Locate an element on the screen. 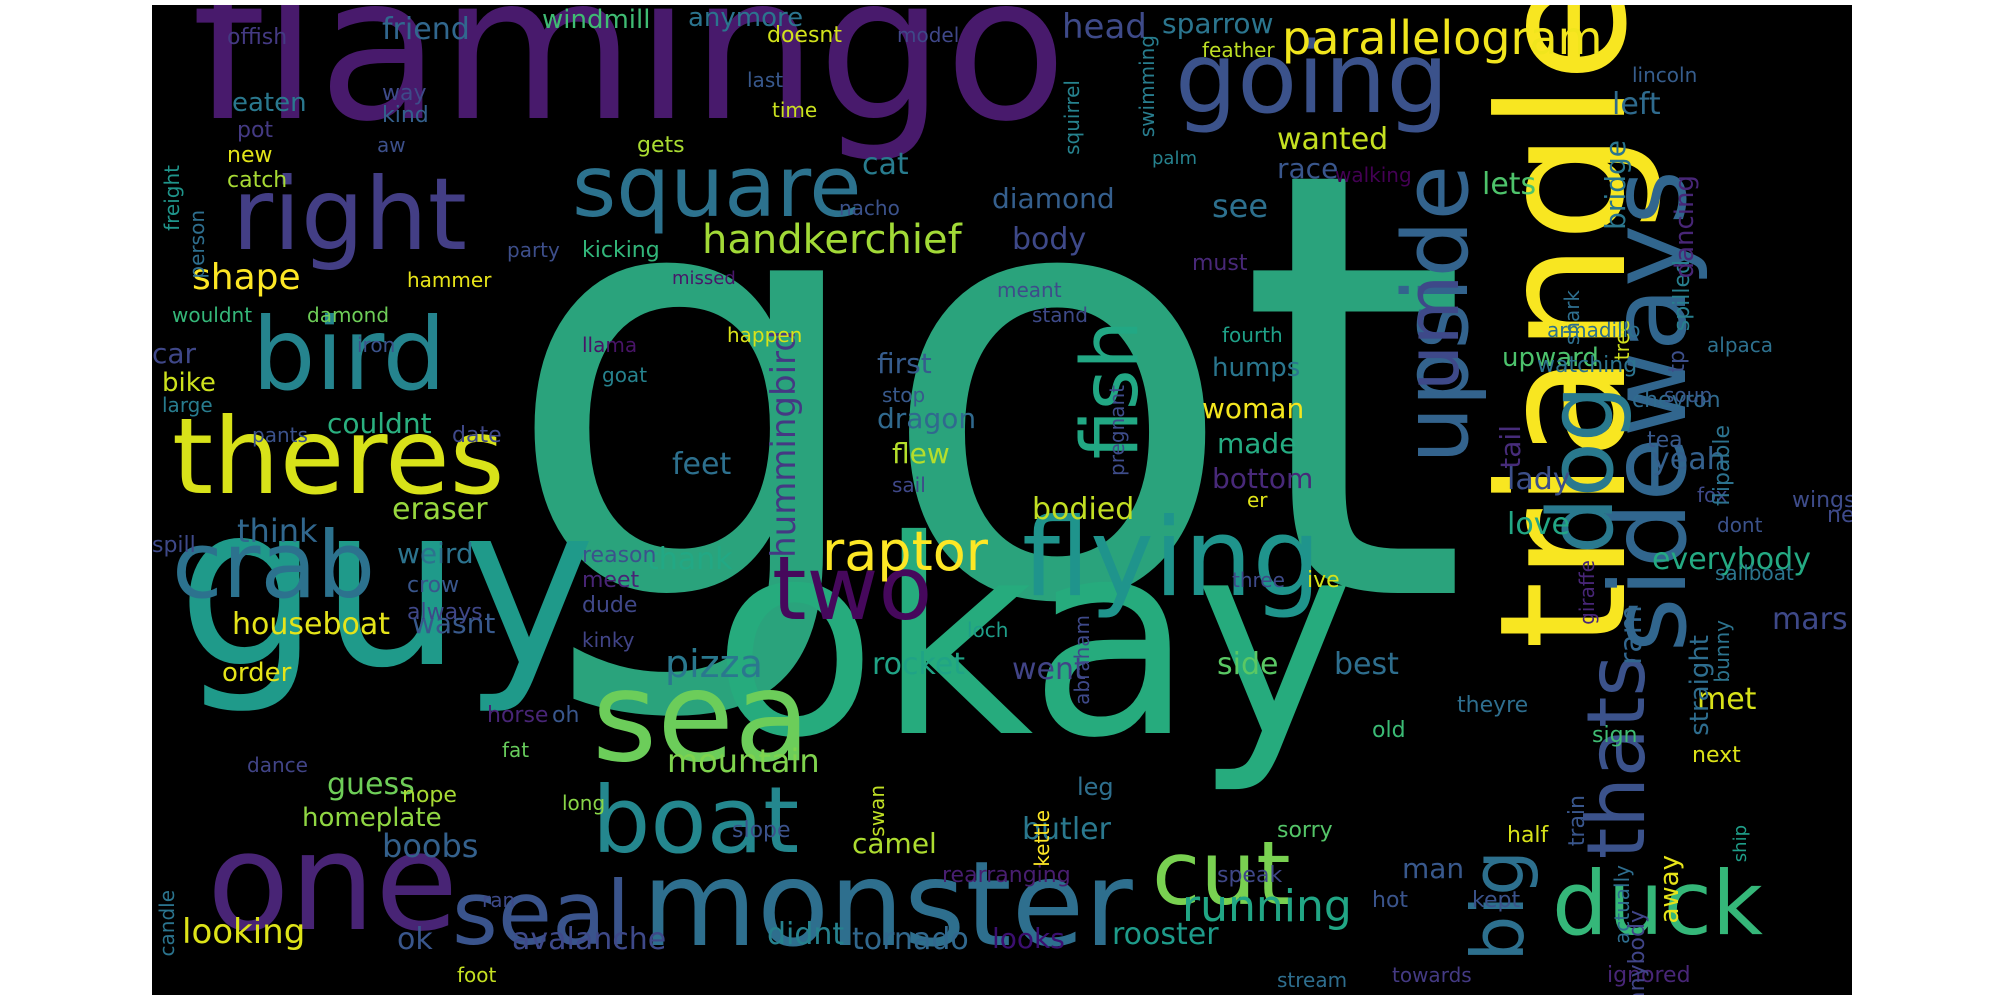 The image size is (2000, 1000). word-hot: hot is located at coordinates (1390, 900).